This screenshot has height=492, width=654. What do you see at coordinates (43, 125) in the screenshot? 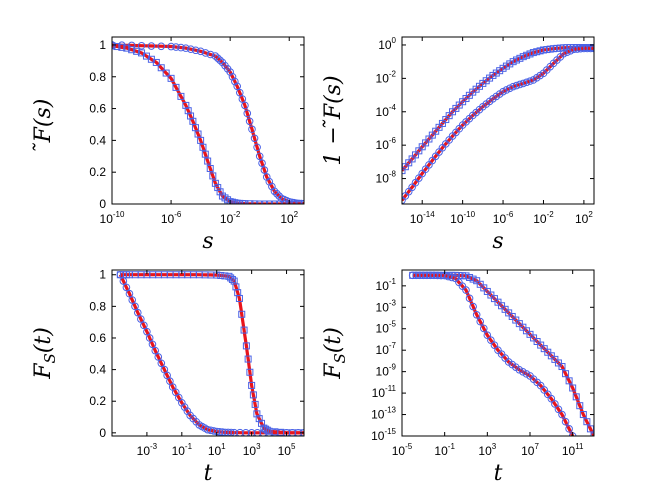
I see `y-axis-label: ̃F(s)` at bounding box center [43, 125].